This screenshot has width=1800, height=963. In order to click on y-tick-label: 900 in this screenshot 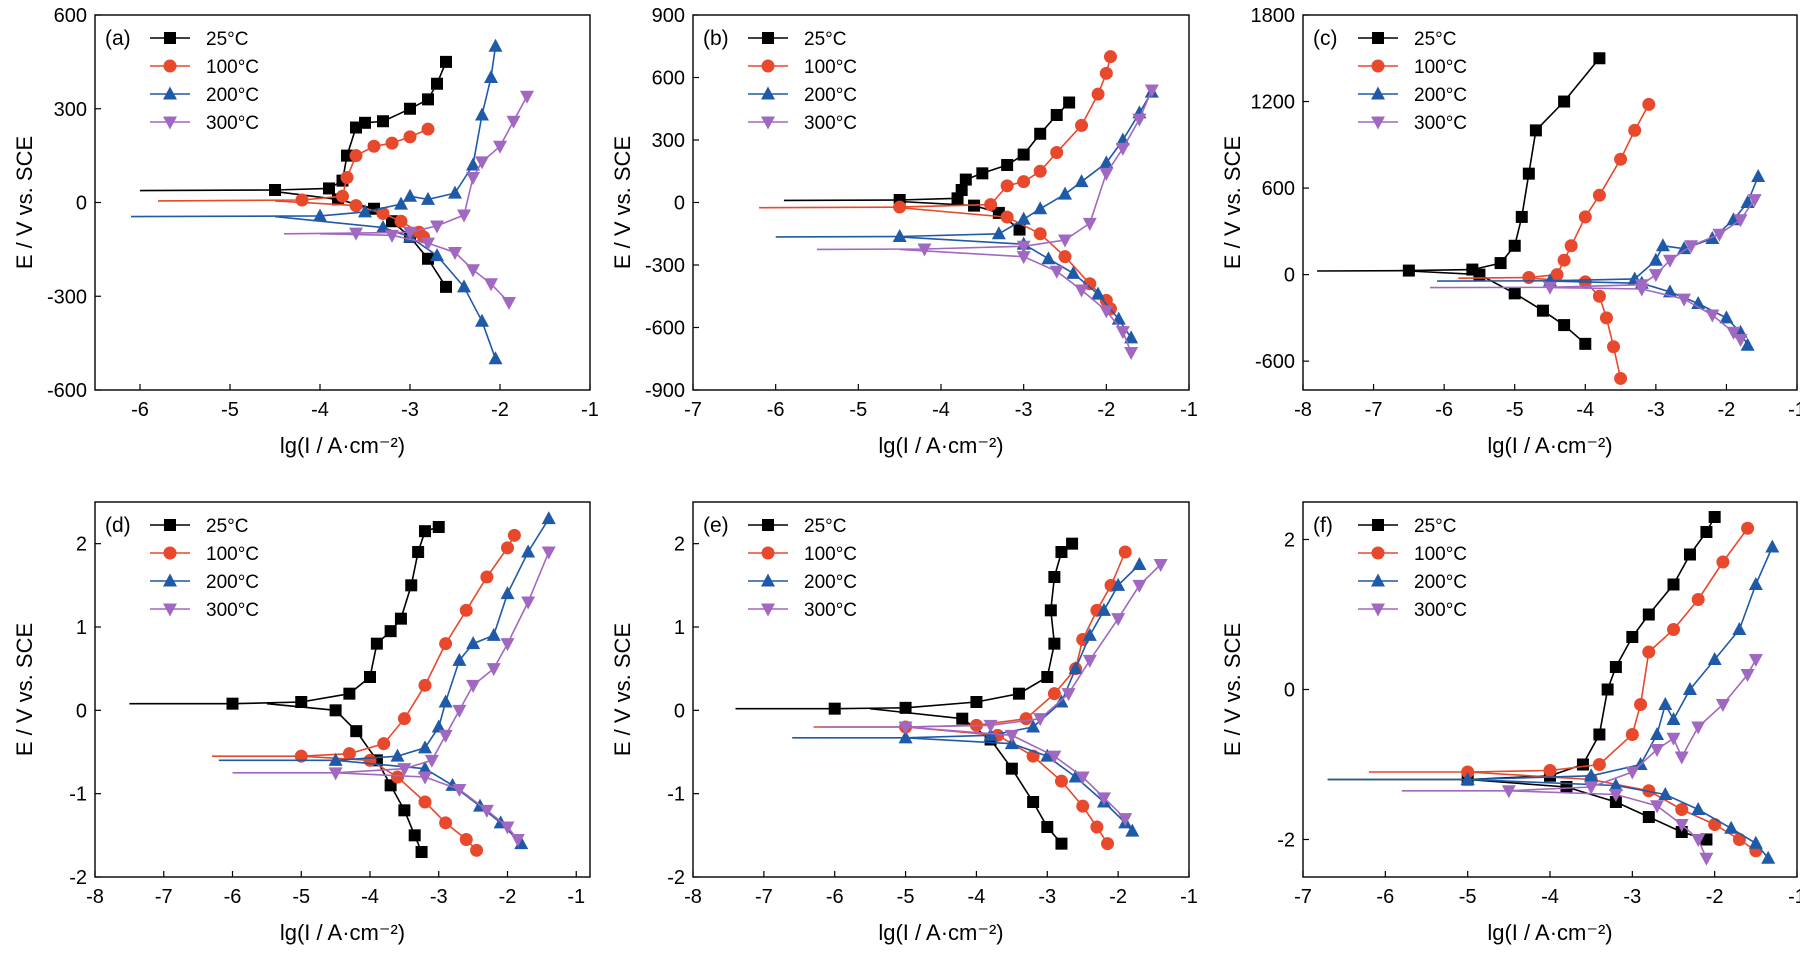, I will do `click(668, 16)`.